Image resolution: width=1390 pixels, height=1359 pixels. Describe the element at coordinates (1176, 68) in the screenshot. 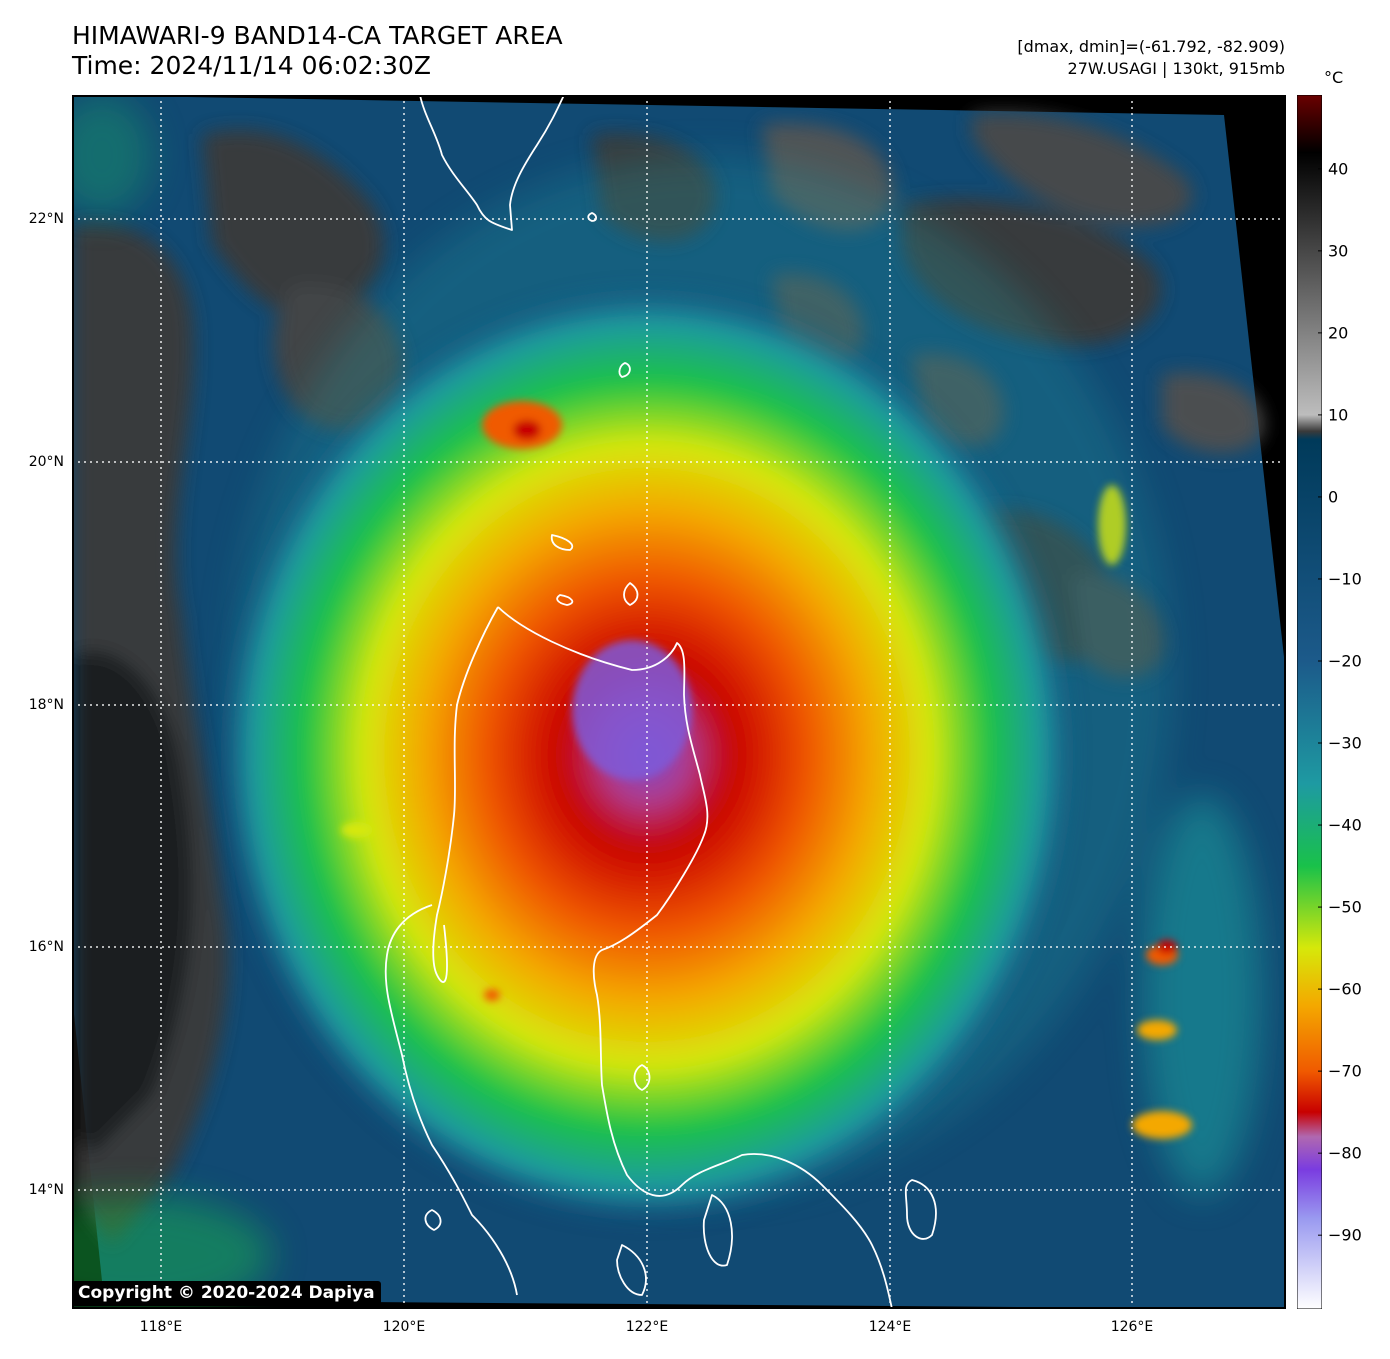

I see `storm-info: 27W.USAGI | 130kt, 915mb` at that location.